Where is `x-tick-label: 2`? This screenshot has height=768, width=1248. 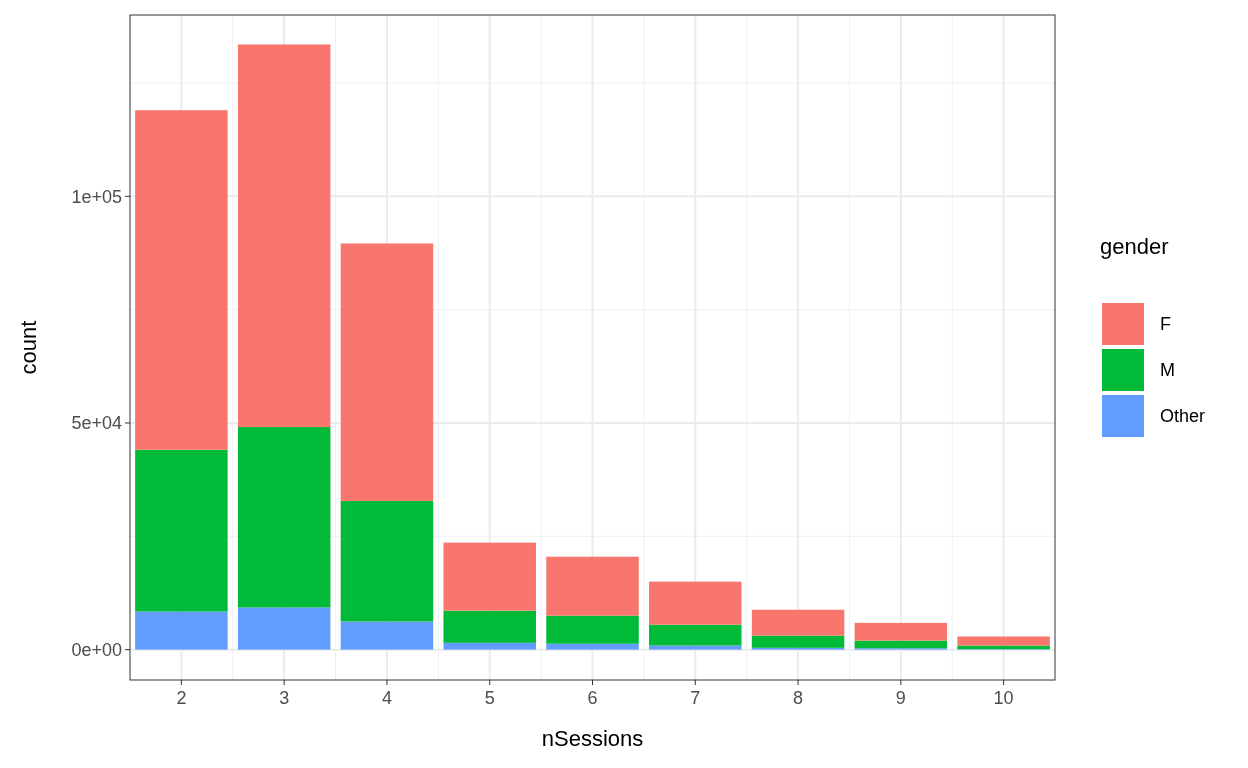
x-tick-label: 2 is located at coordinates (181, 698).